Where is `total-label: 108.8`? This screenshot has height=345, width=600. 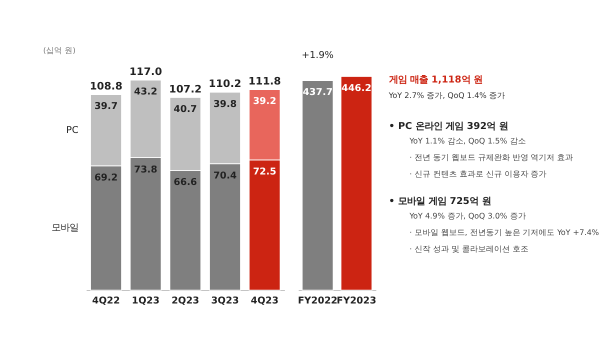 total-label: 108.8 is located at coordinates (106, 86).